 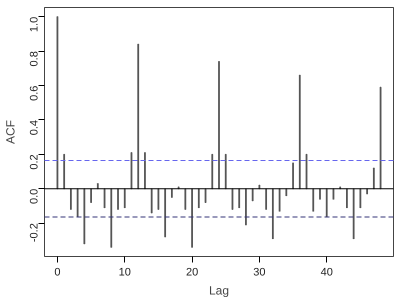 What do you see at coordinates (34, 128) in the screenshot?
I see `y-tick-label: 0.4` at bounding box center [34, 128].